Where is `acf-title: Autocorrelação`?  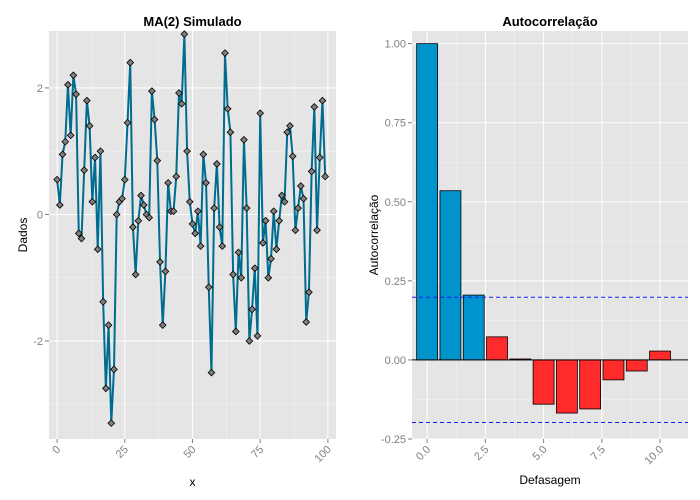 acf-title: Autocorrelação is located at coordinates (549, 21).